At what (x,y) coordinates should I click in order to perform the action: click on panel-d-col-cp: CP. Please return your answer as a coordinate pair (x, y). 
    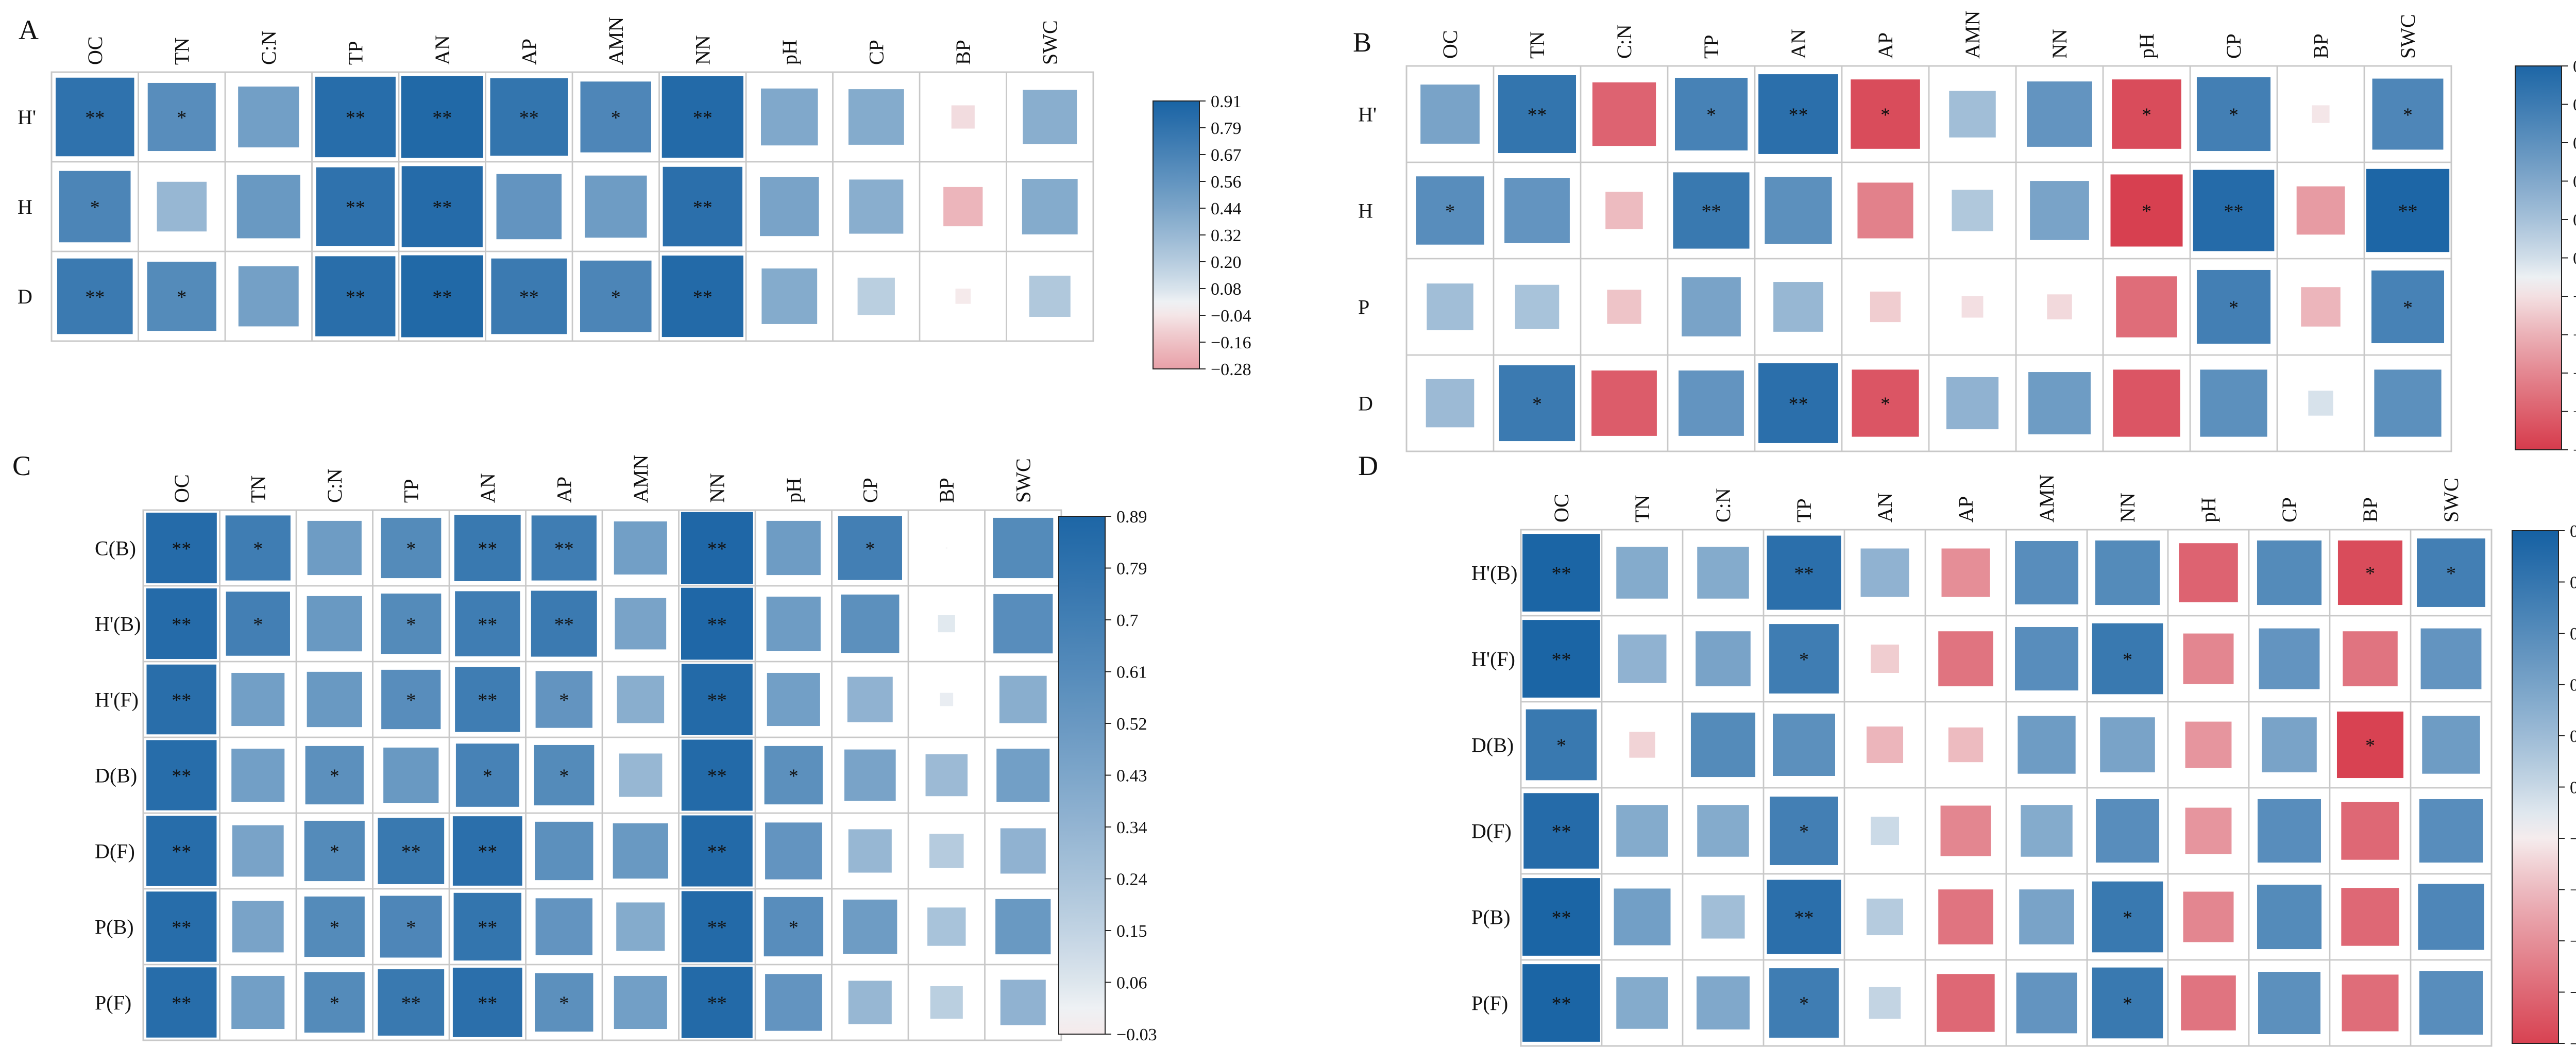
    Looking at the image, I should click on (2289, 509).